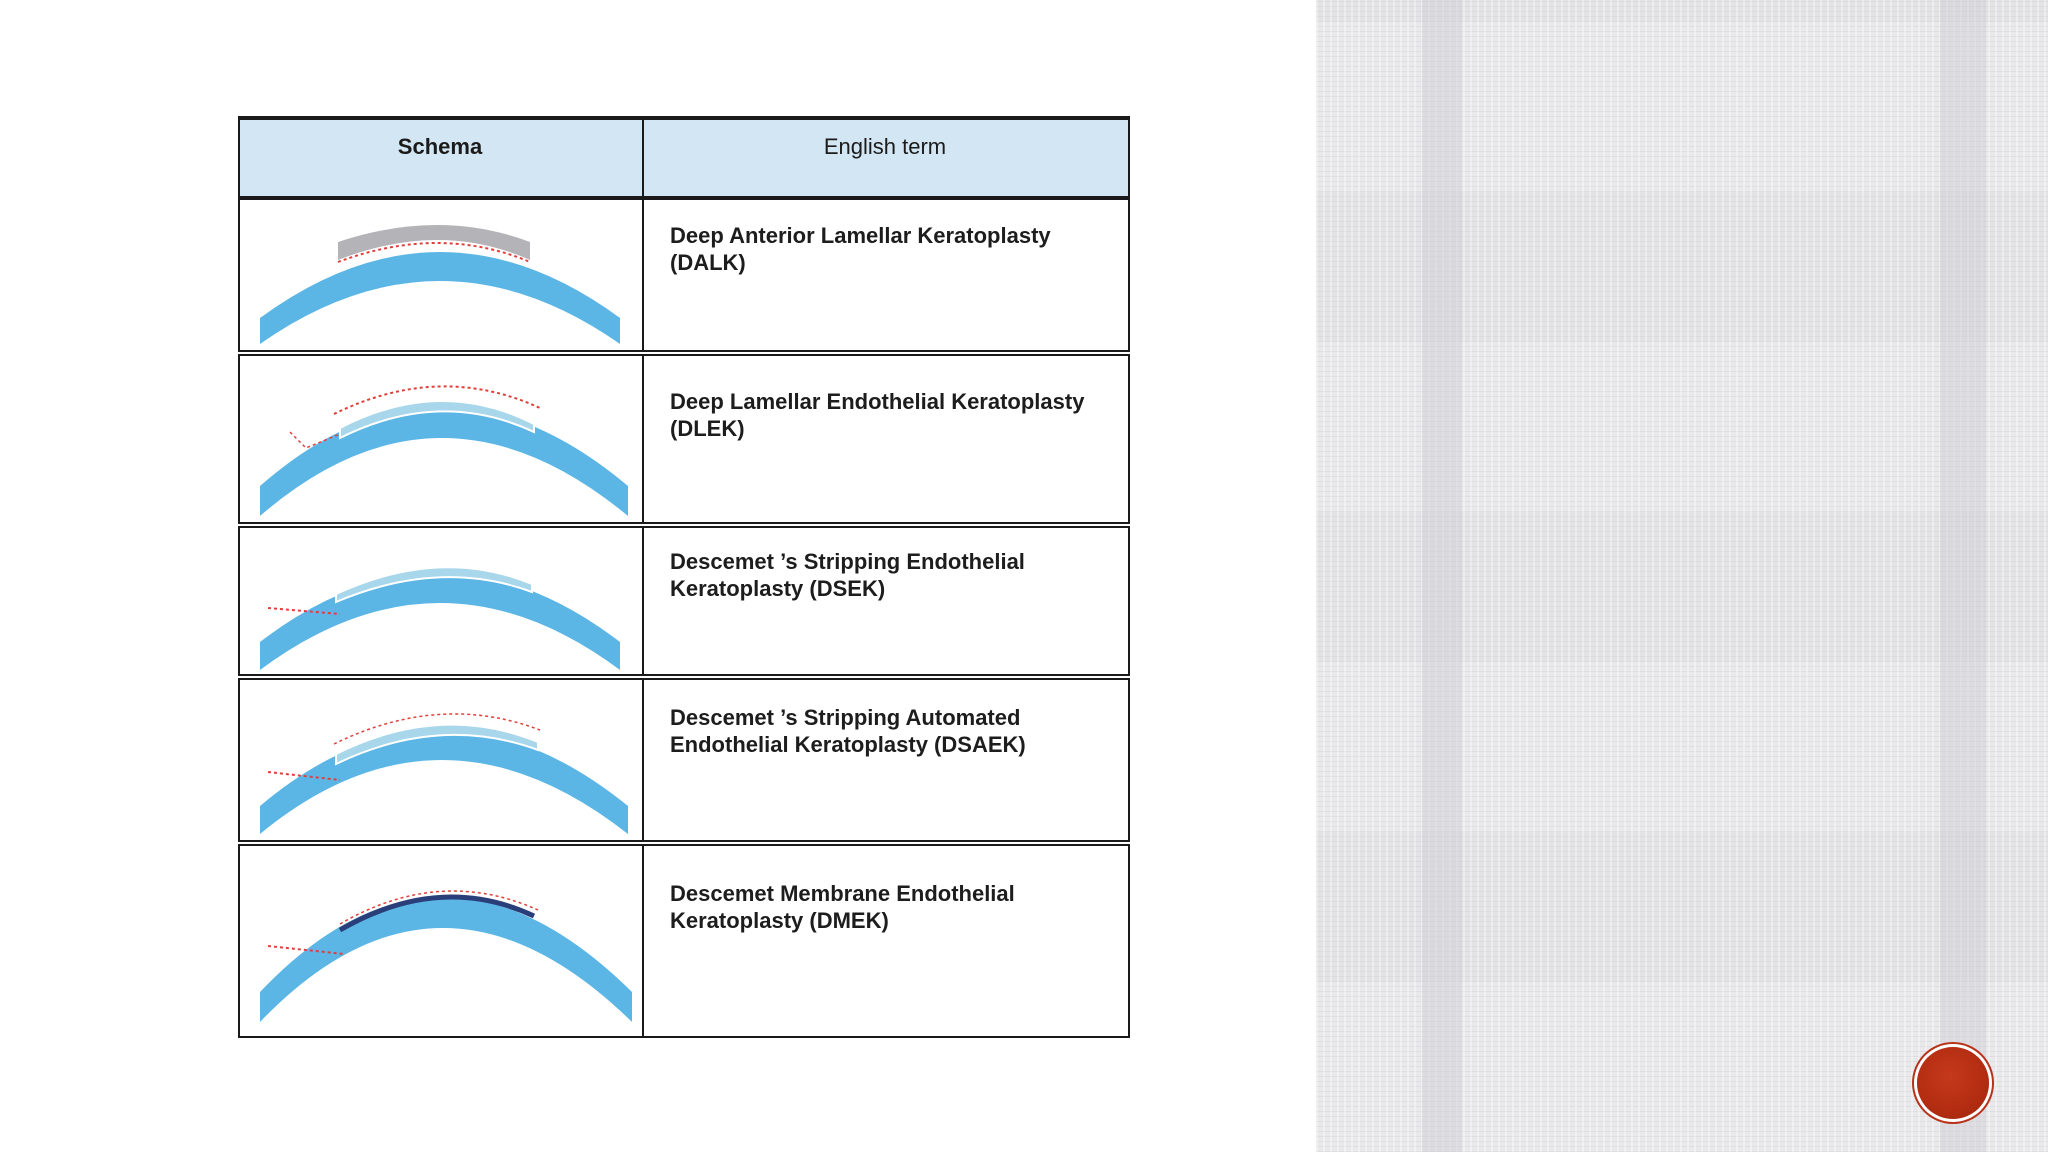 The height and width of the screenshot is (1152, 2048). Describe the element at coordinates (684, 158) in the screenshot. I see `table-header: Schema English term` at that location.